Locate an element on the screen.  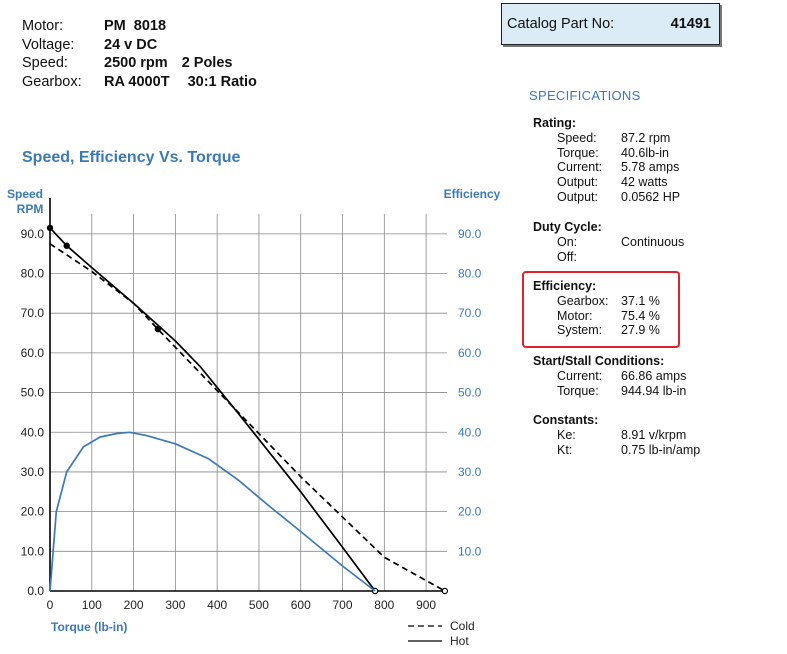
spec-row: Torque: 40.6lb-in is located at coordinates (606, 153).